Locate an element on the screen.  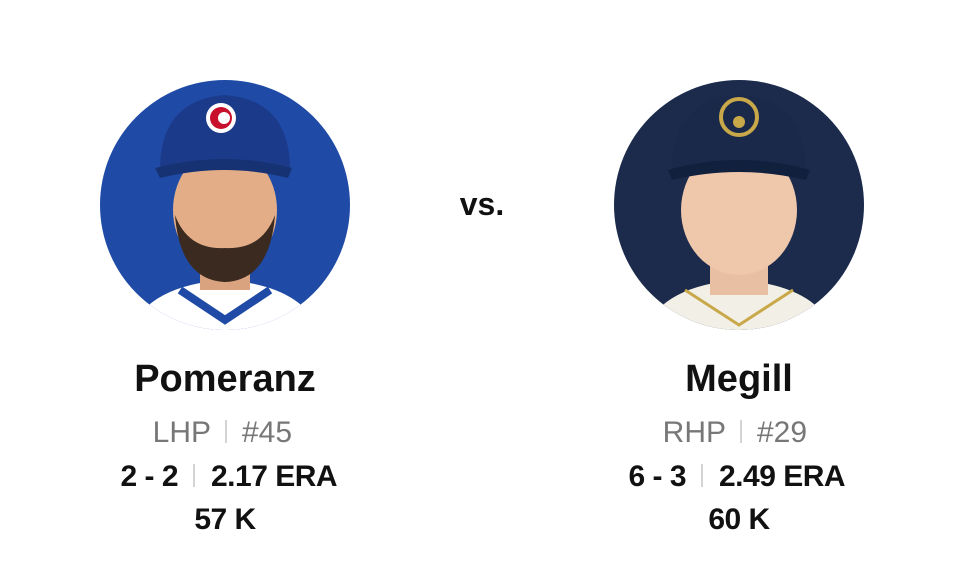
cap-logo-inner is located at coordinates (224, 118).